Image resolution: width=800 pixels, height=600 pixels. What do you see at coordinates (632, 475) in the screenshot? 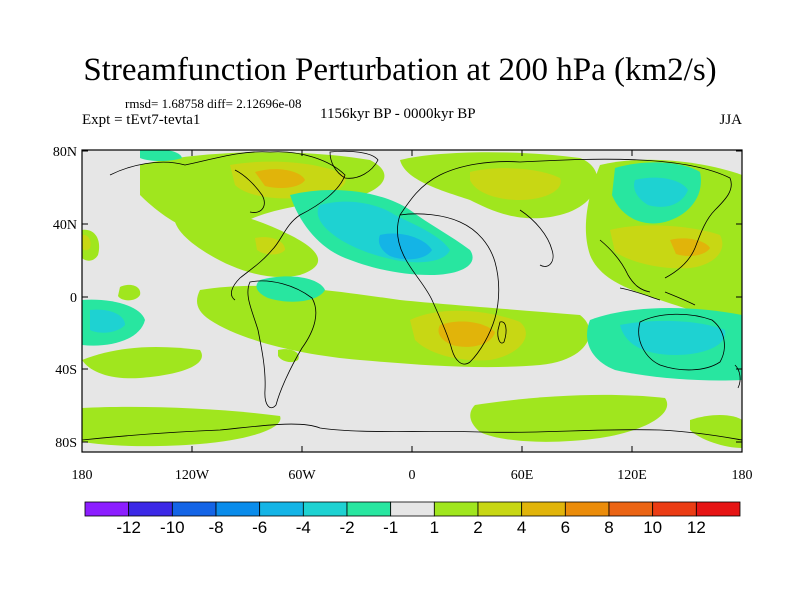
I see `lon-label: 120E` at bounding box center [632, 475].